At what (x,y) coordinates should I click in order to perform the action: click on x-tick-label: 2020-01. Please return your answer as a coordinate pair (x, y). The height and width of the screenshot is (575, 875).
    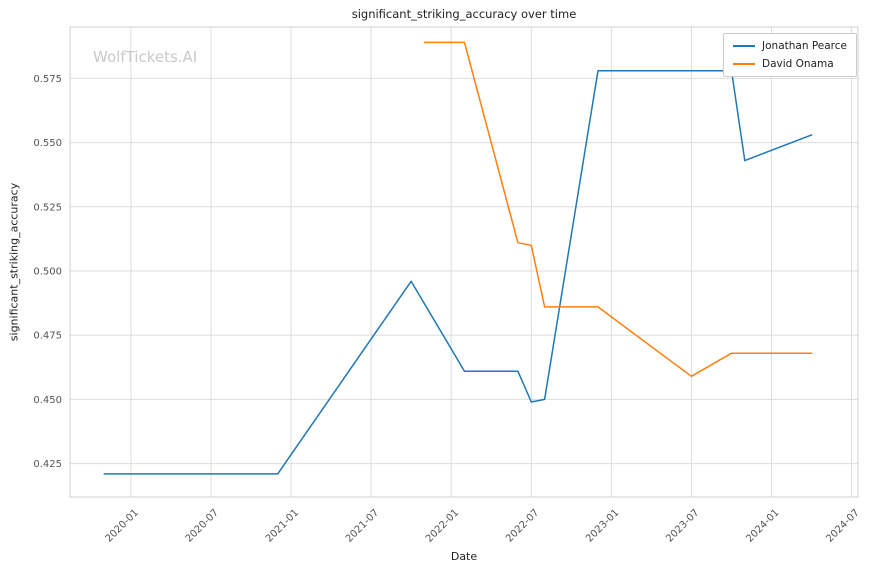
    Looking at the image, I should click on (122, 525).